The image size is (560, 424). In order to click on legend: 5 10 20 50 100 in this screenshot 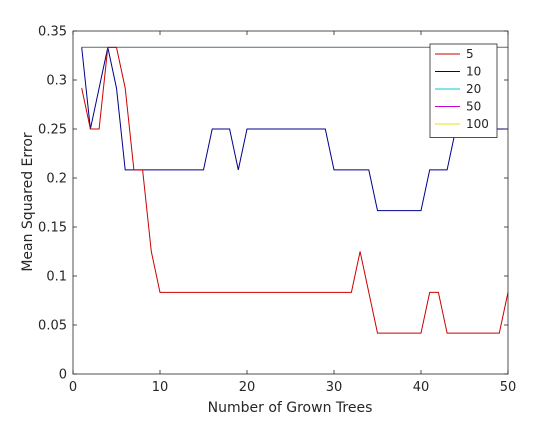, I will do `click(463, 90)`.